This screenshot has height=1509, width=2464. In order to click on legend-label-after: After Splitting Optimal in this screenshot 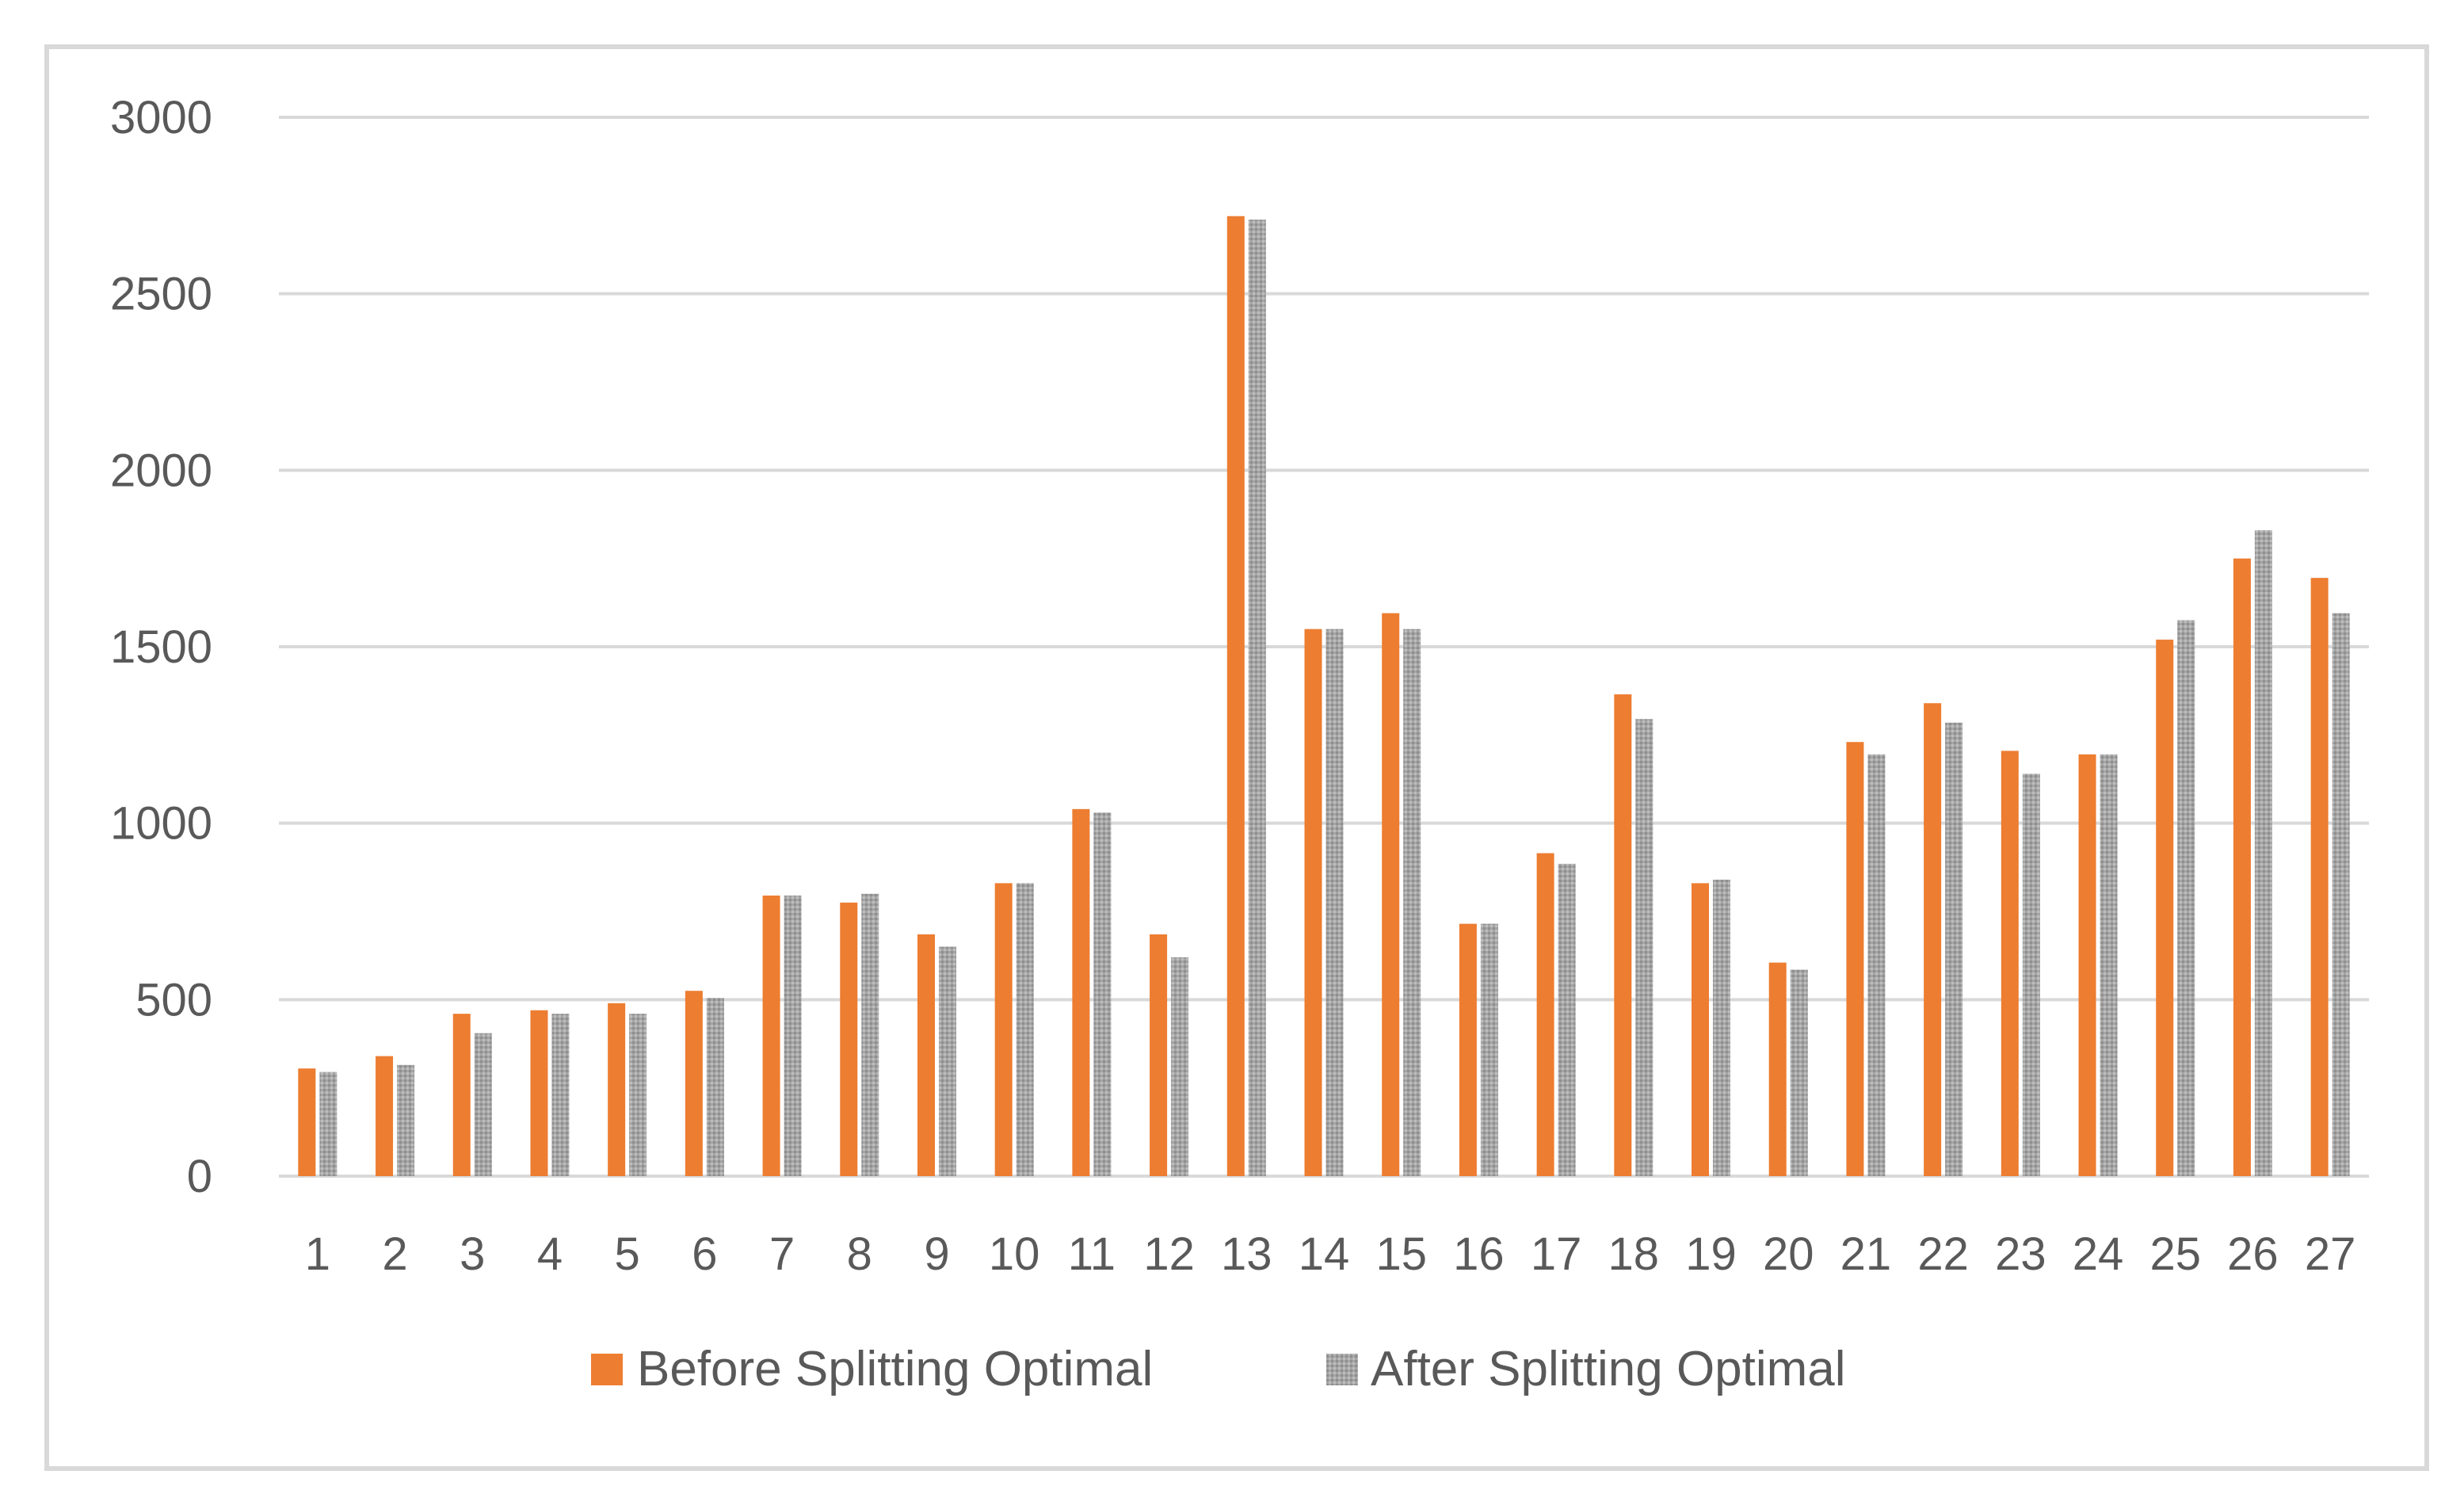, I will do `click(1608, 1369)`.